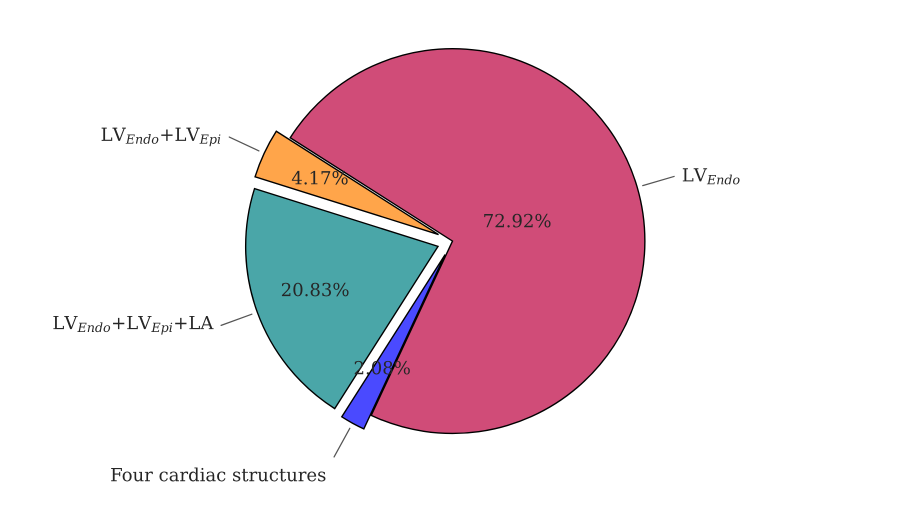 This screenshot has height=511, width=905. I want to click on slice-label: LV$_{Endo}$, so click(711, 176).